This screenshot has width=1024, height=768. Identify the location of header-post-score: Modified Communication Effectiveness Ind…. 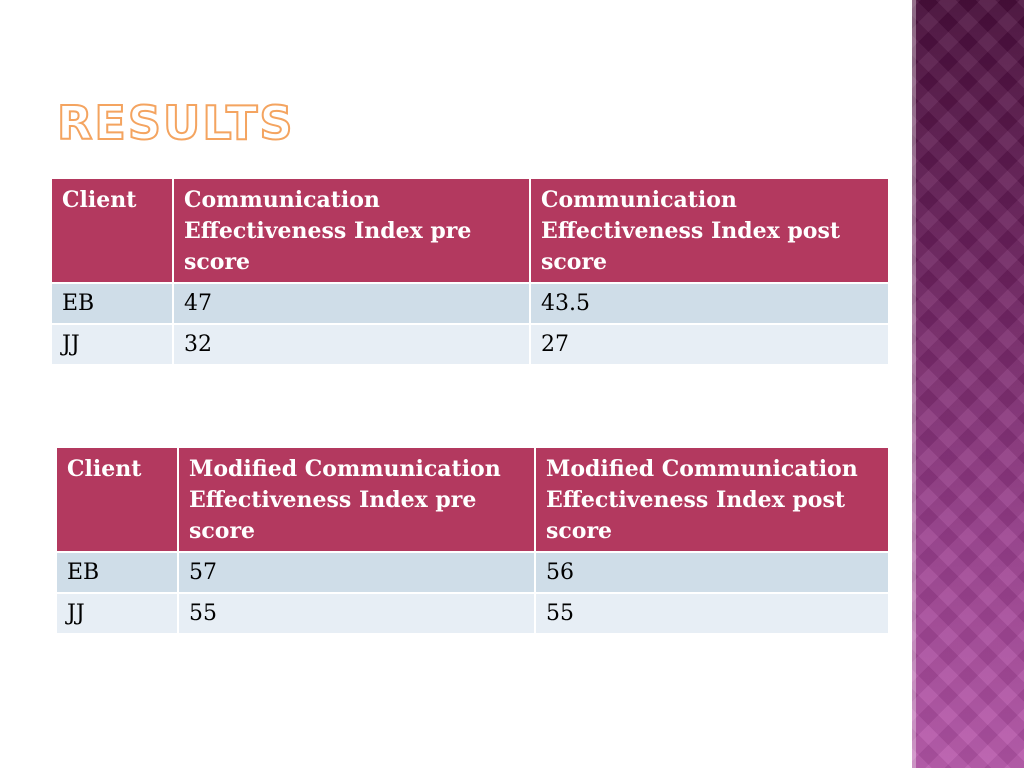
(712, 499).